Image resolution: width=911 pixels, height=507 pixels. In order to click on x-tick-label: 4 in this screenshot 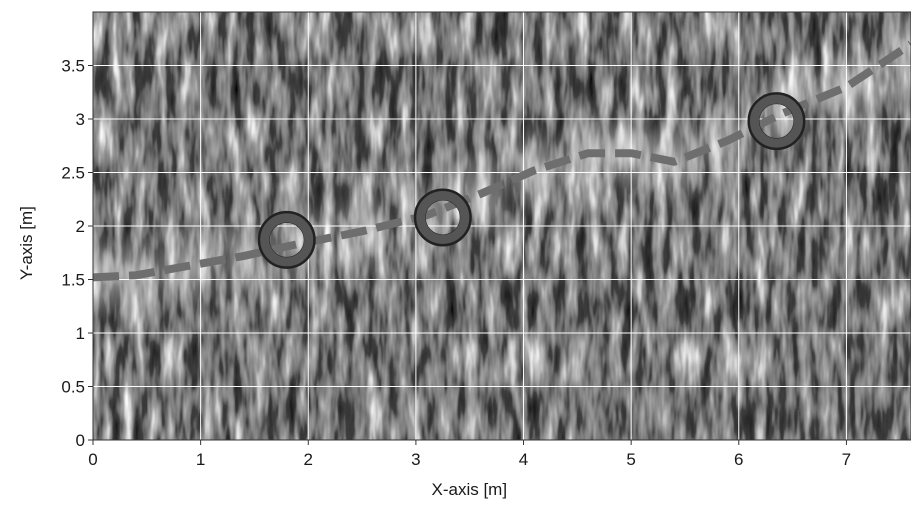, I will do `click(523, 459)`.